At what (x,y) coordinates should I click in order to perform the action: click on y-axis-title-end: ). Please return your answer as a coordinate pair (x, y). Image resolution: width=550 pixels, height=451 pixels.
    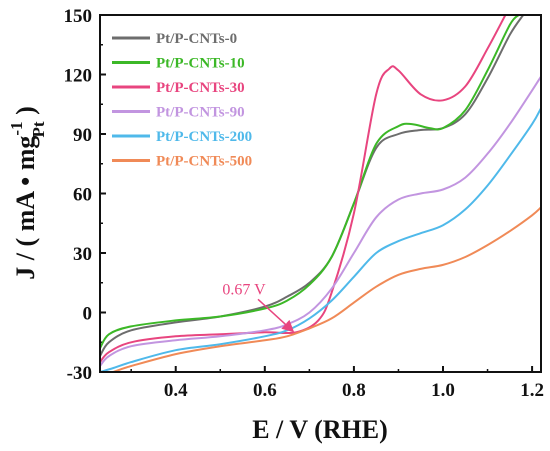
    Looking at the image, I should click on (25, 113).